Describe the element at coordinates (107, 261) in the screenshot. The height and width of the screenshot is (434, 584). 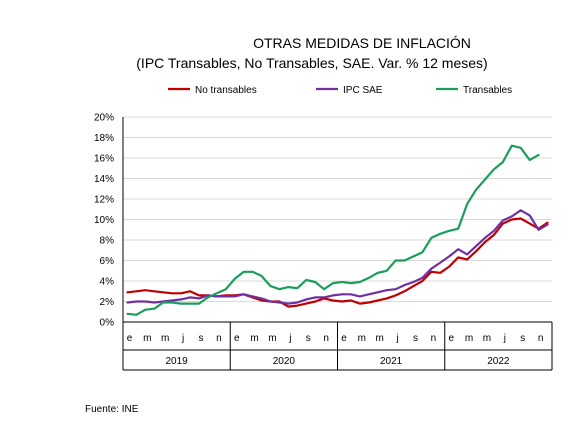
I see `y-tick-label: 6%` at that location.